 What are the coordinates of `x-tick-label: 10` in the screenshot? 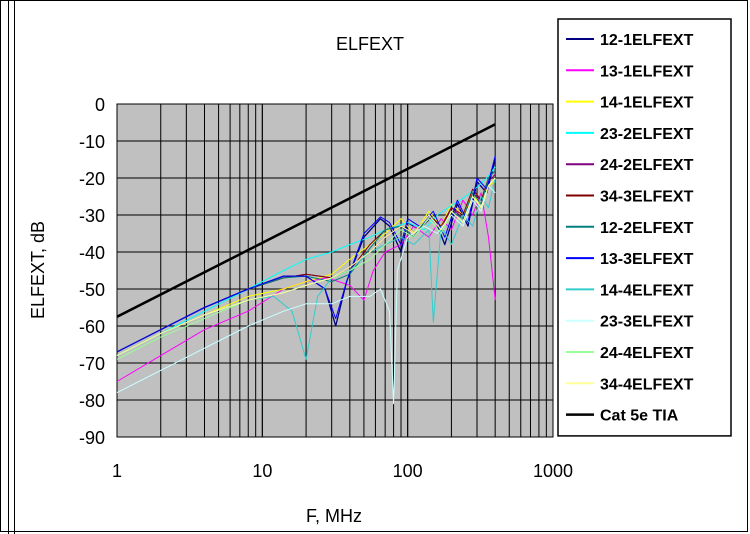 It's located at (262, 471).